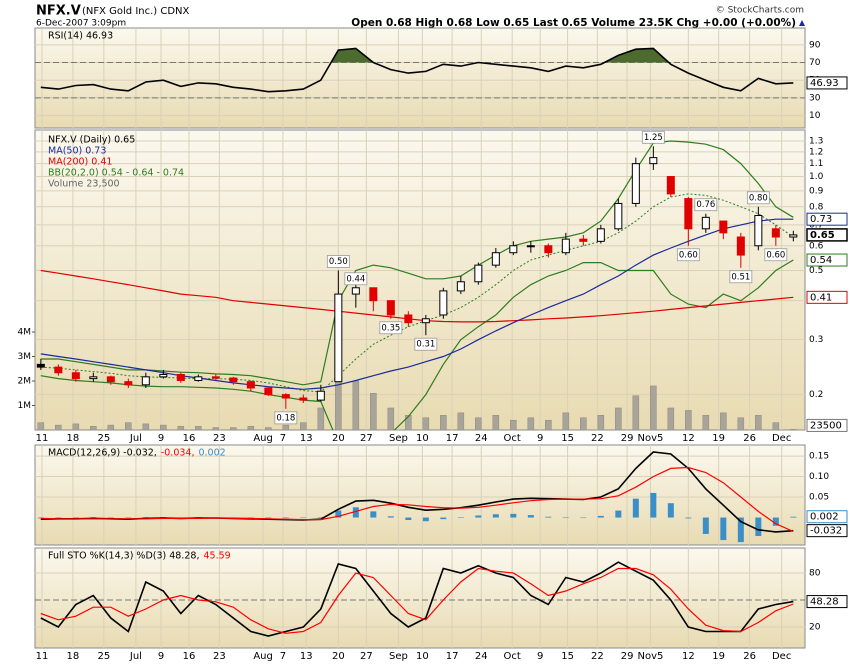 The height and width of the screenshot is (668, 850). Describe the element at coordinates (816, 164) in the screenshot. I see `y-tick-label: 1.1` at that location.